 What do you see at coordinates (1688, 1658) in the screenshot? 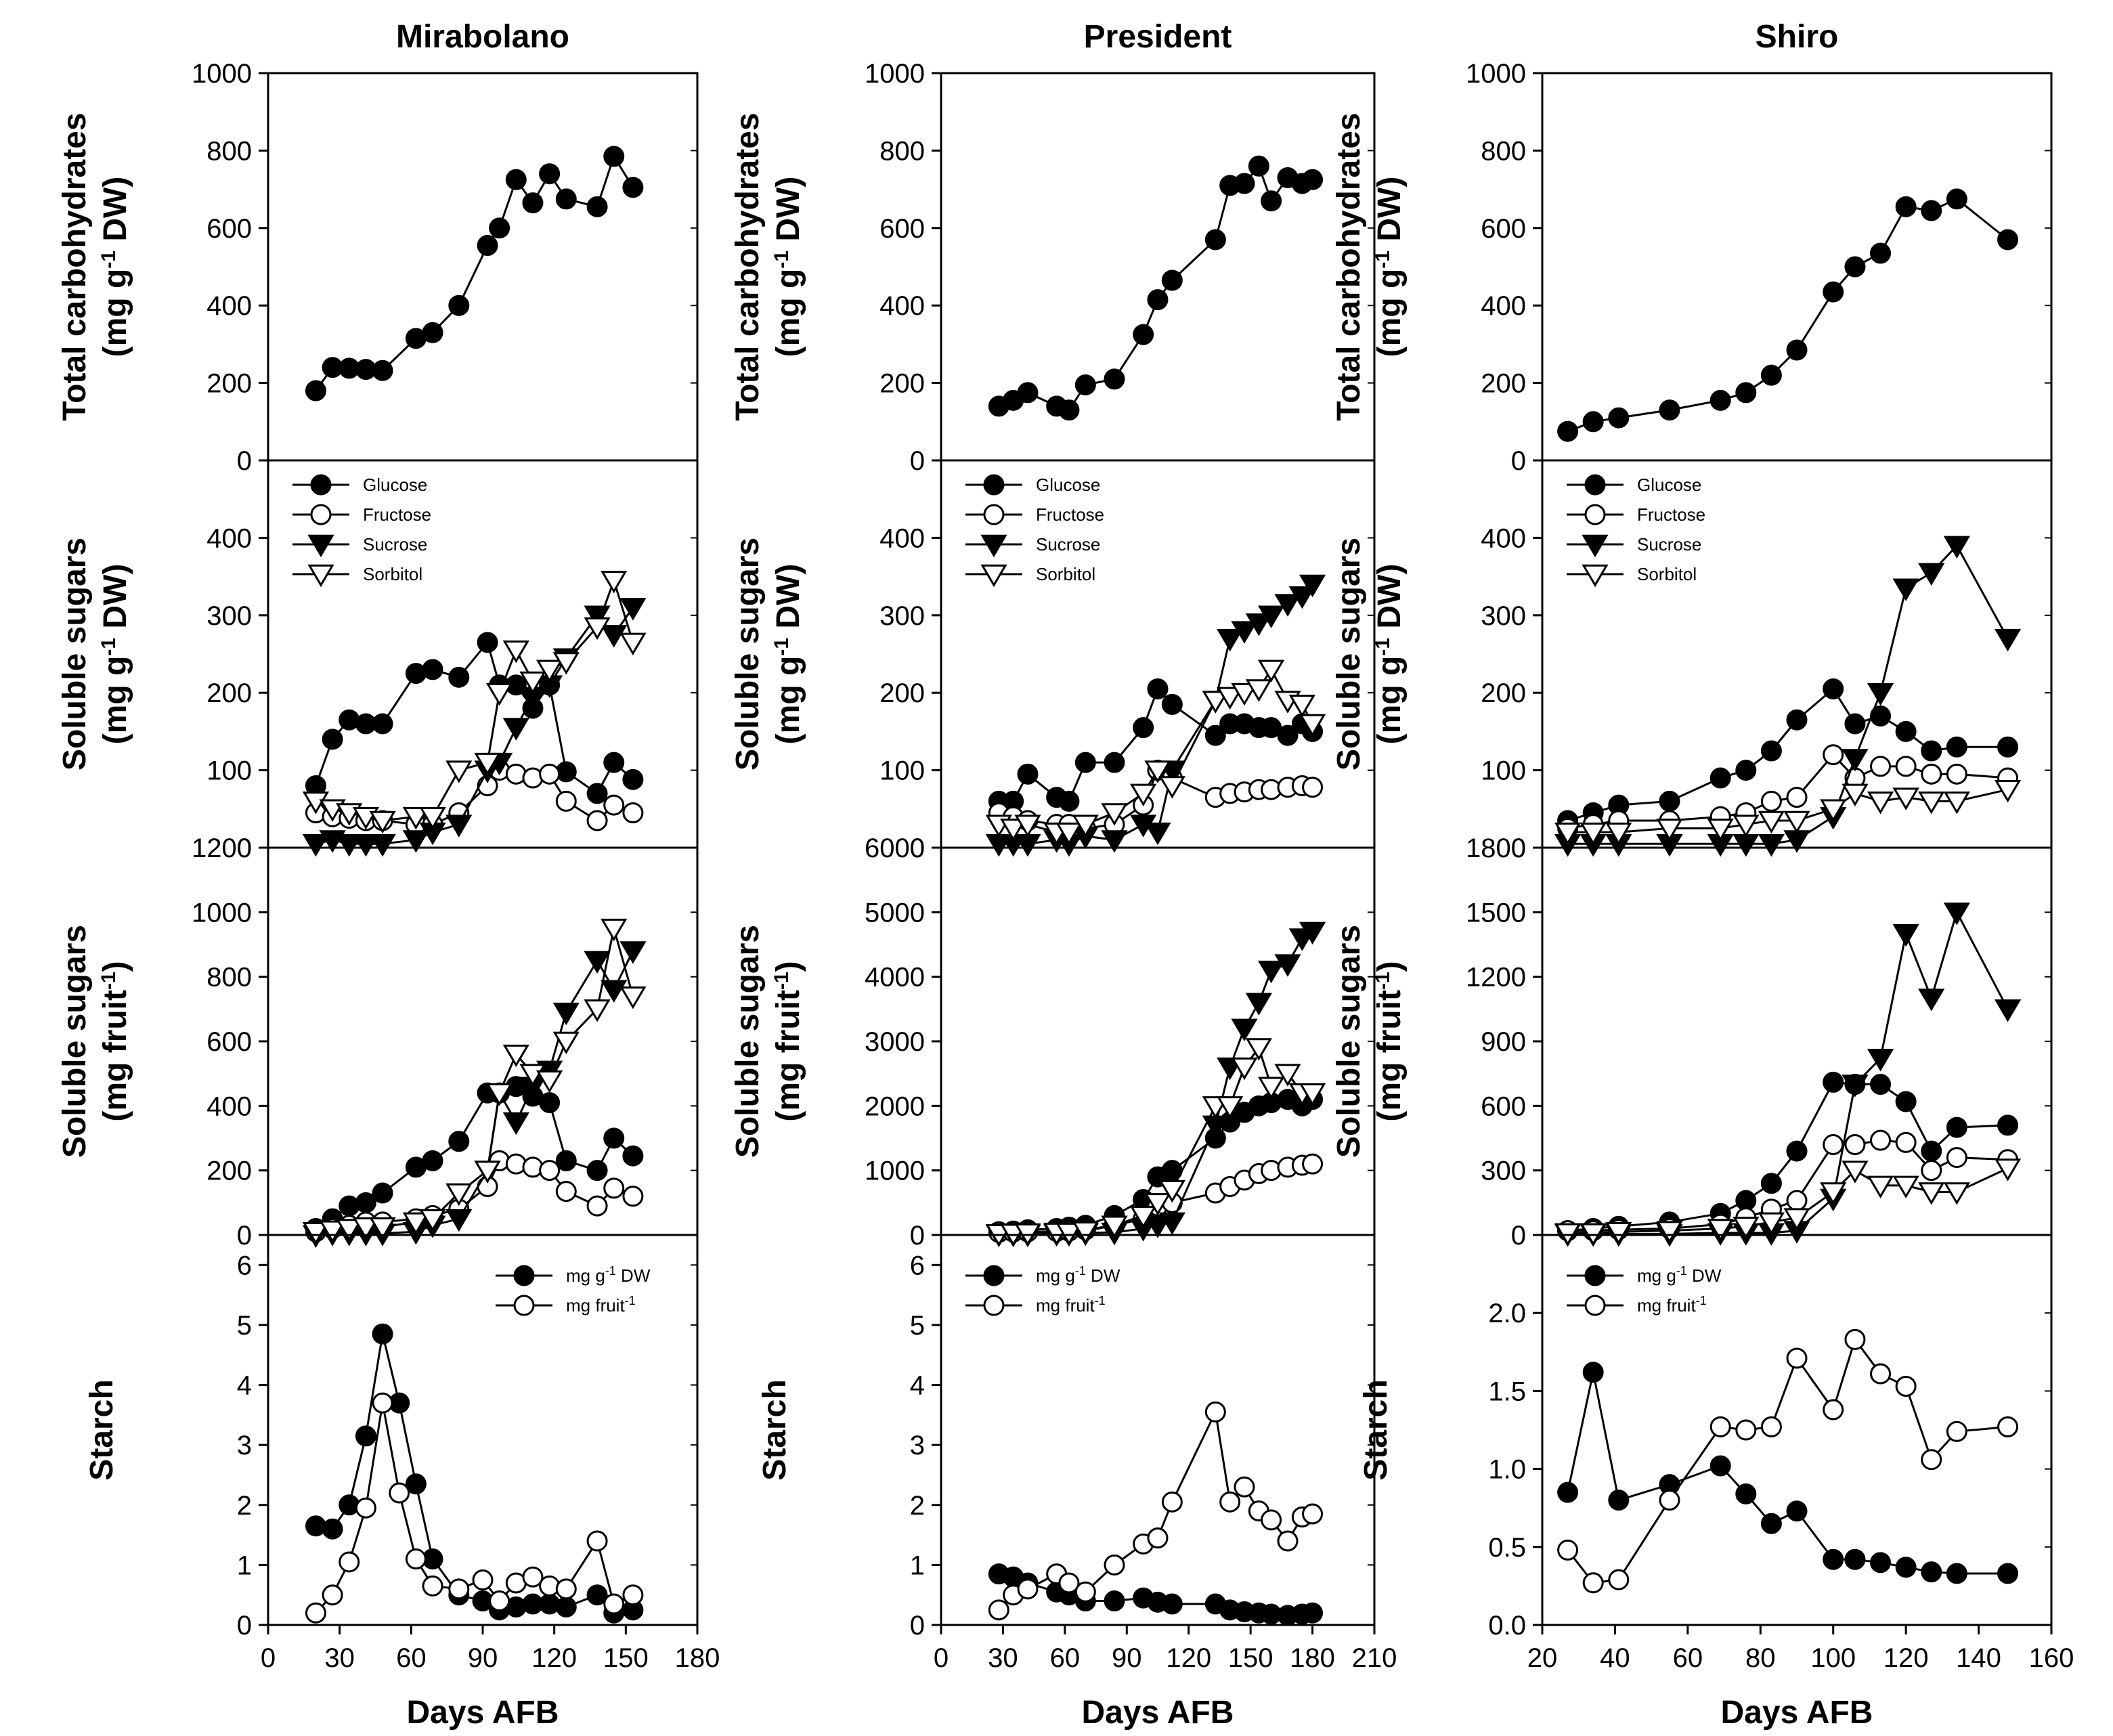
I see `x-tick-label: 60` at bounding box center [1688, 1658].